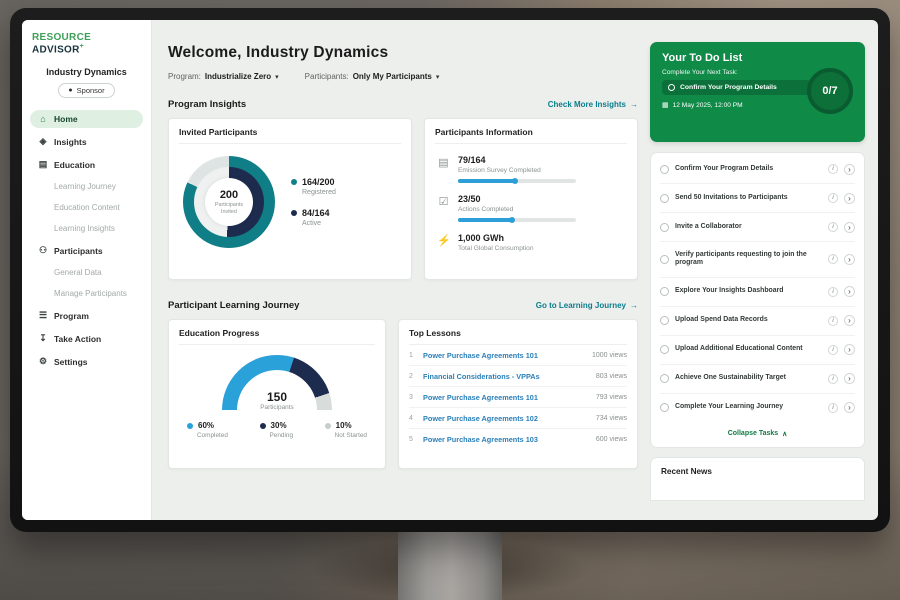 The width and height of the screenshot is (900, 600). Describe the element at coordinates (443, 202) in the screenshot. I see `actions-icon: ☑` at that location.